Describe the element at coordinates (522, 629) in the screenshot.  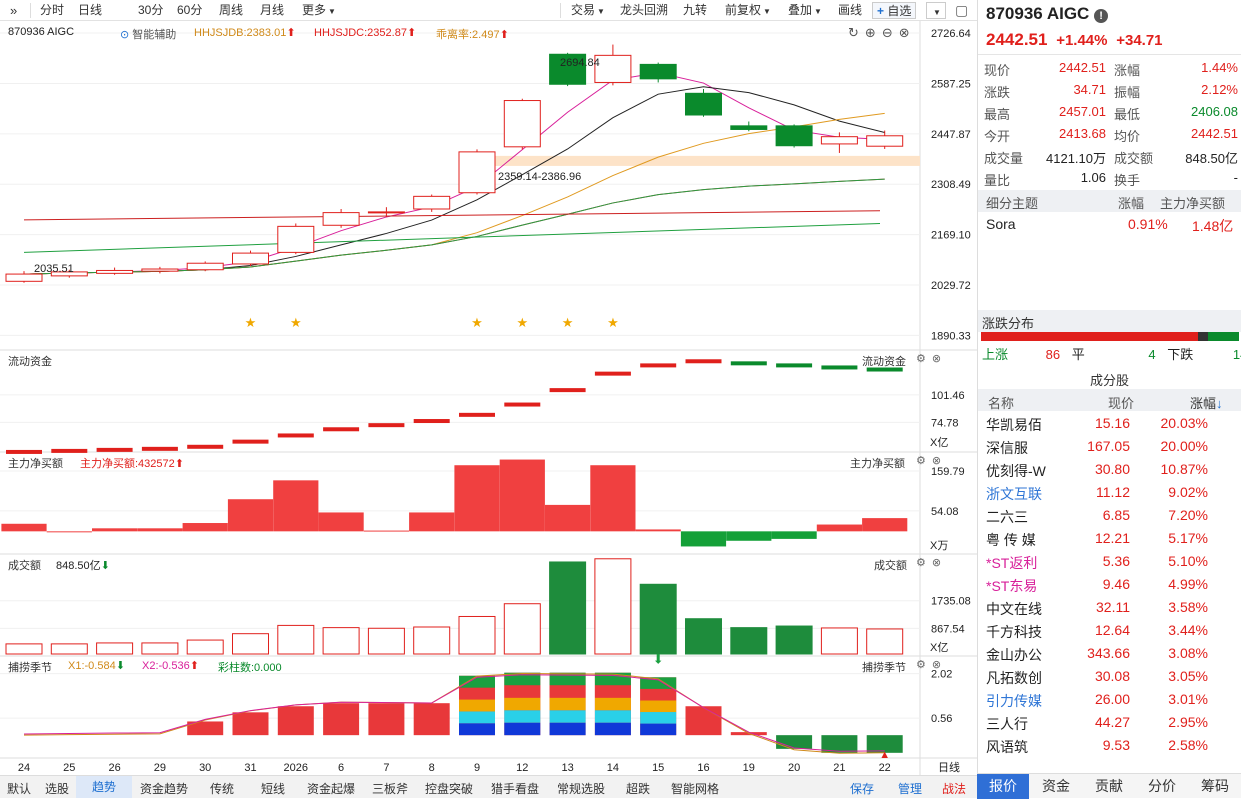
I see `turnover-bar` at that location.